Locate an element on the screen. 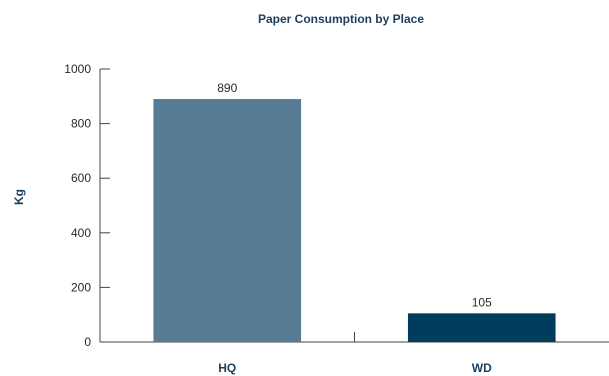  y-tick-label: 1000 is located at coordinates (77, 69).